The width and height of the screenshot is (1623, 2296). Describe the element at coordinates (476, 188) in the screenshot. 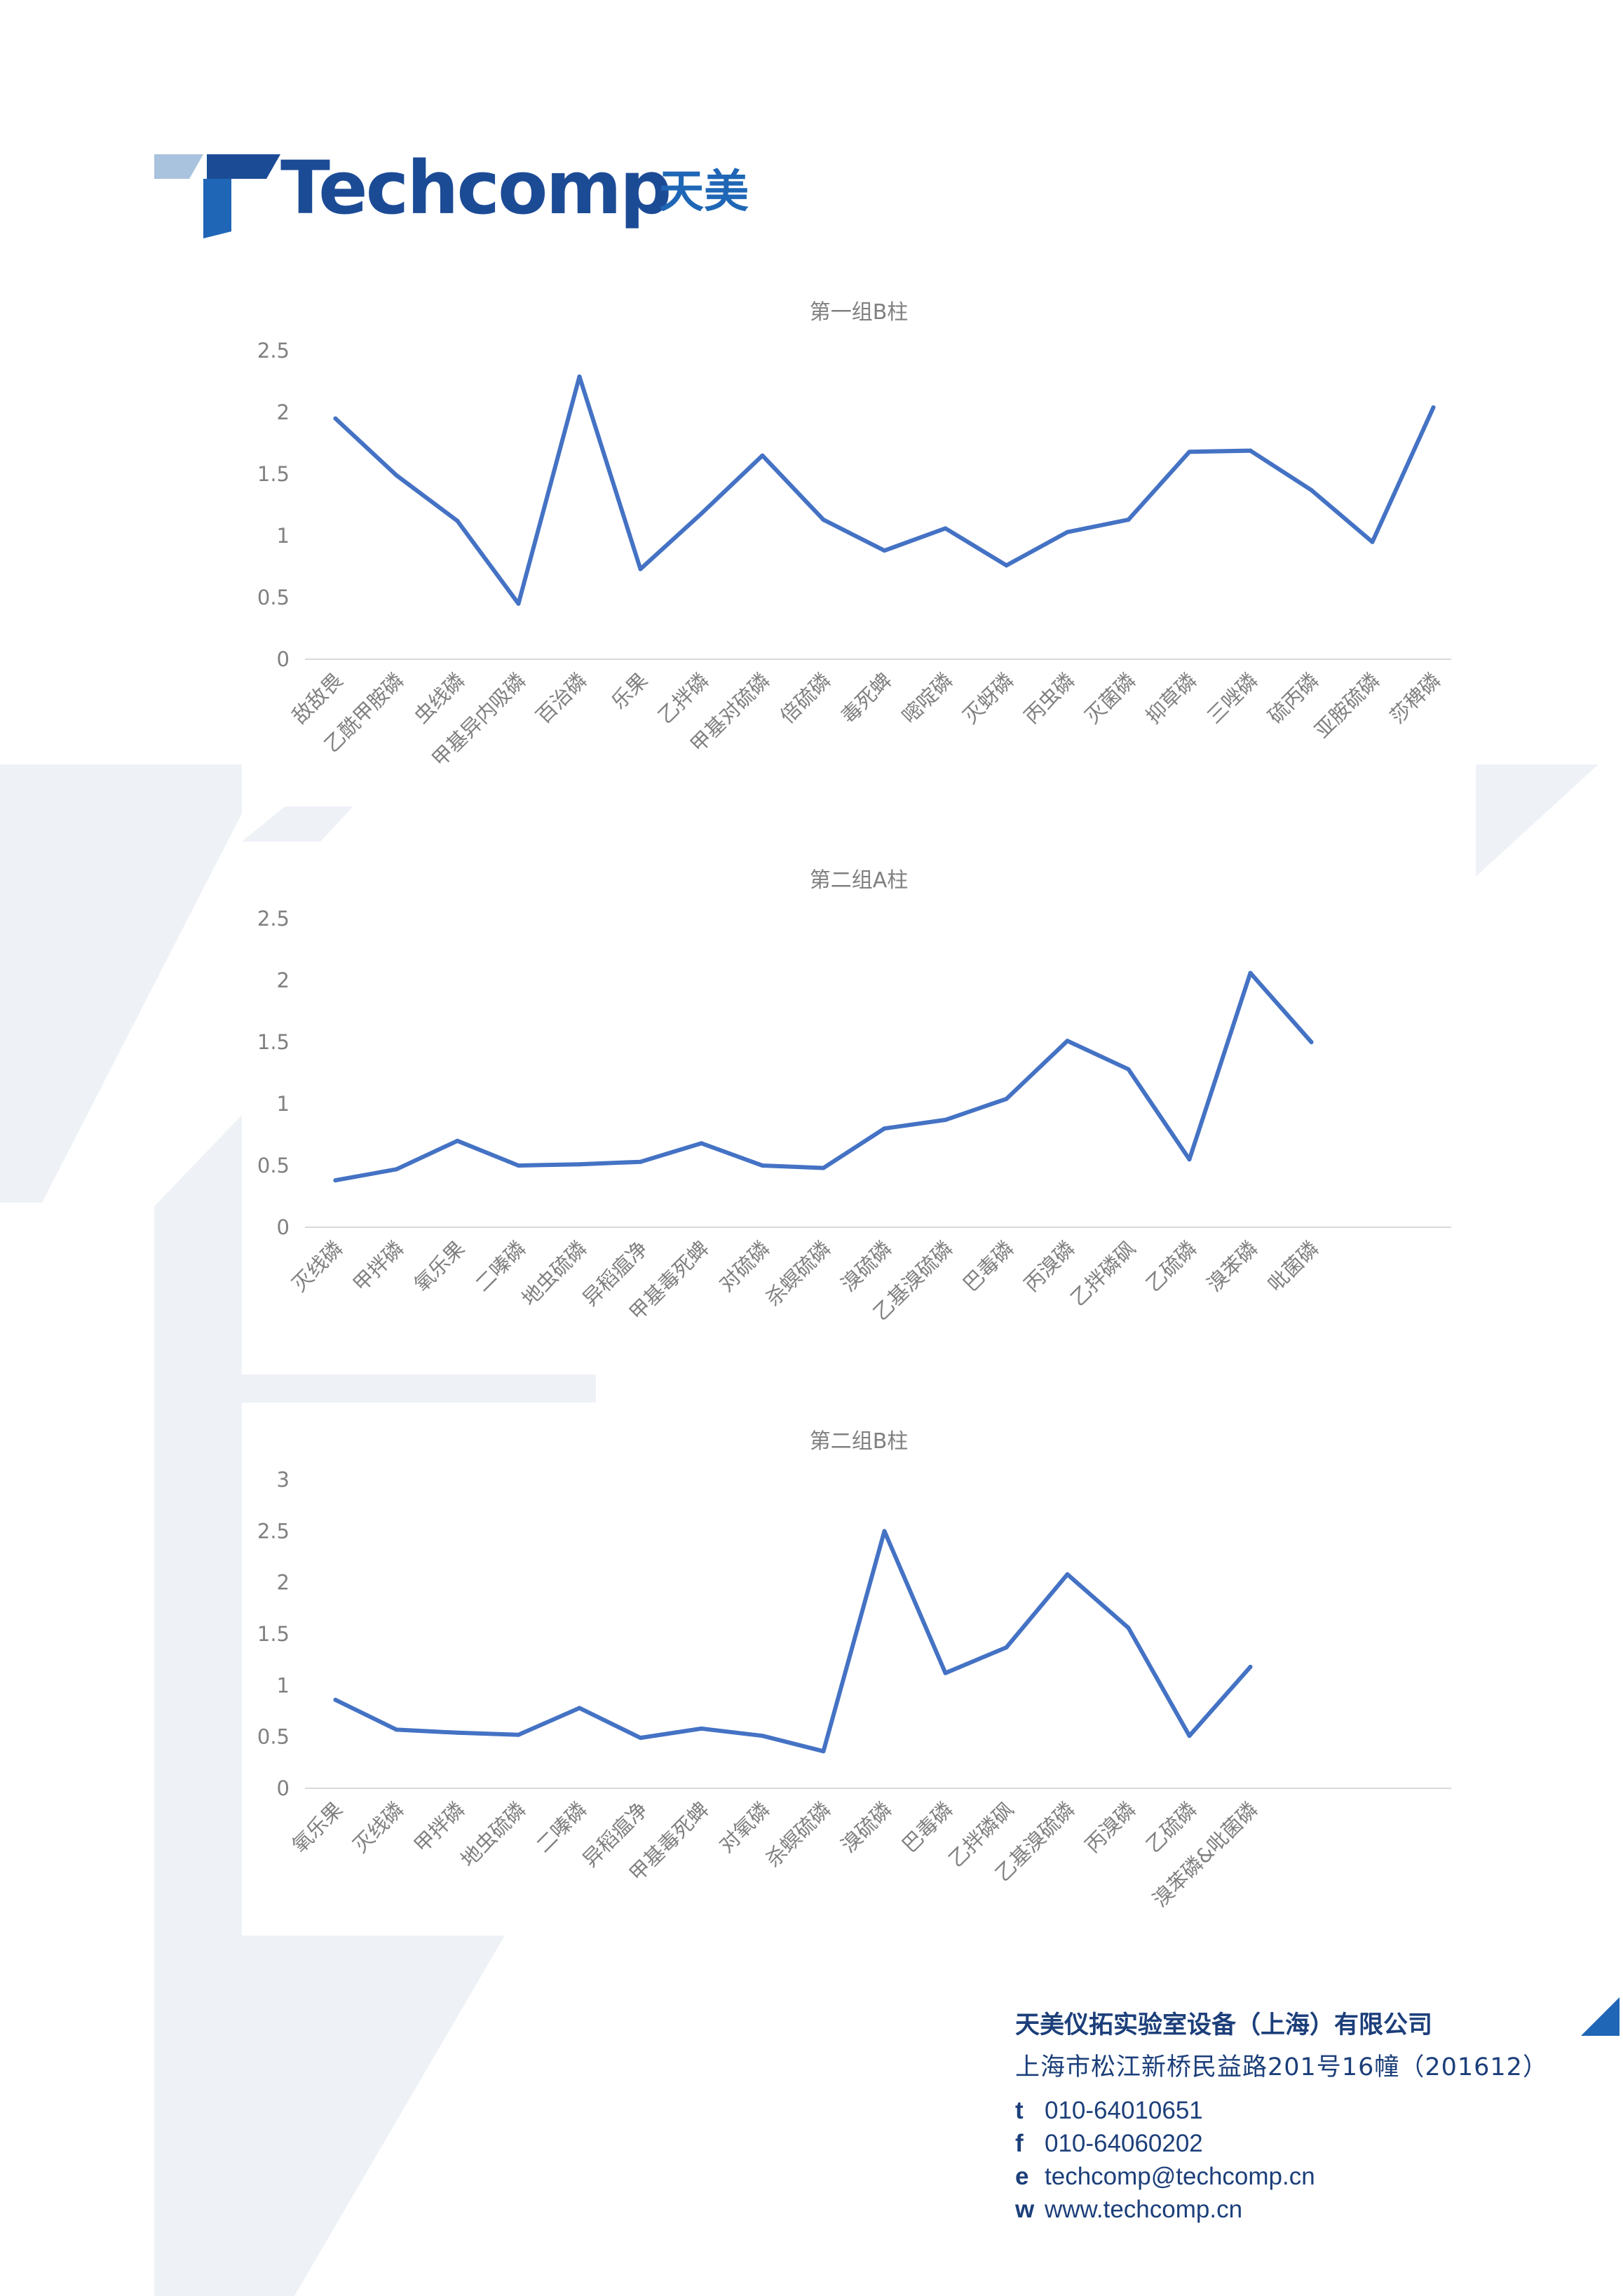

I see `logo-wordmark: Techcomp` at that location.